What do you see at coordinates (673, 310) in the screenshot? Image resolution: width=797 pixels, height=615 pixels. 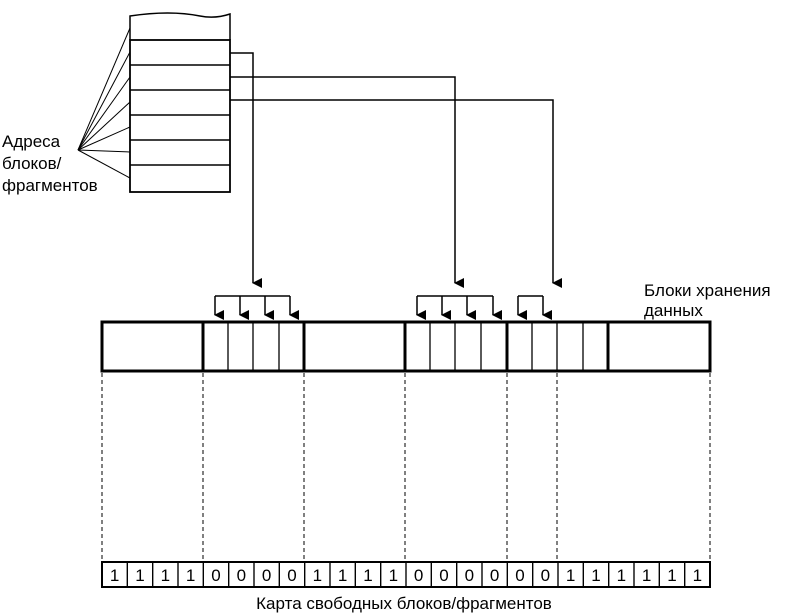 I see `storage-label-line-2: данных` at bounding box center [673, 310].